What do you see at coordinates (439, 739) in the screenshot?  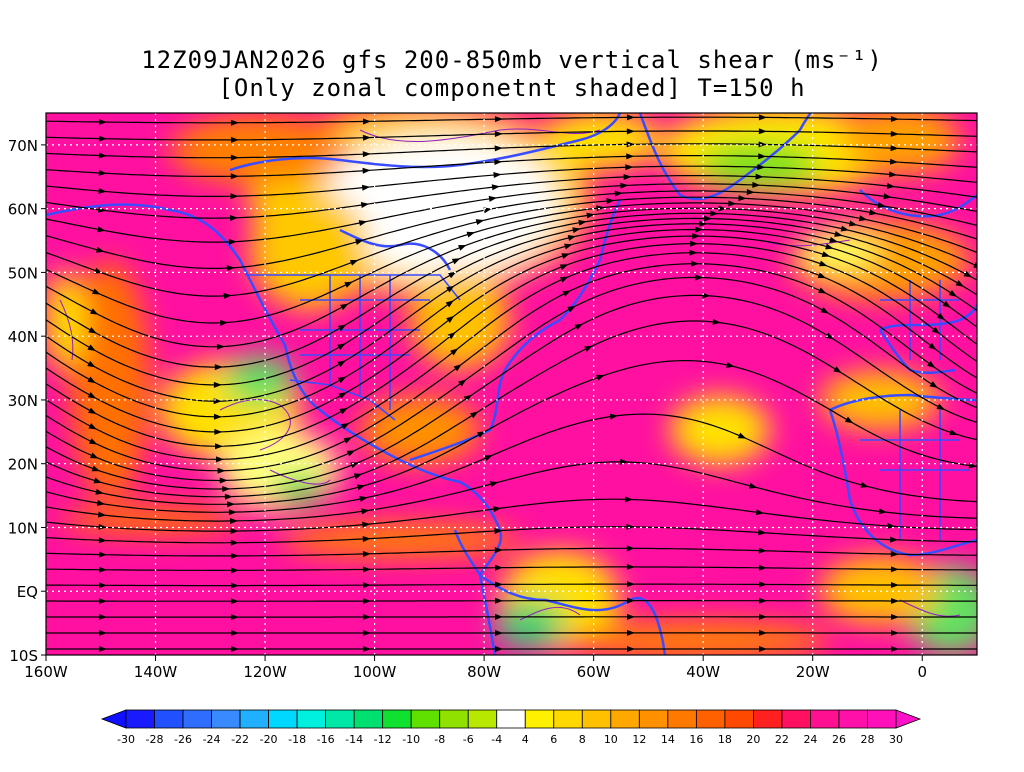 I see `colorbar-tick-label: -8` at bounding box center [439, 739].